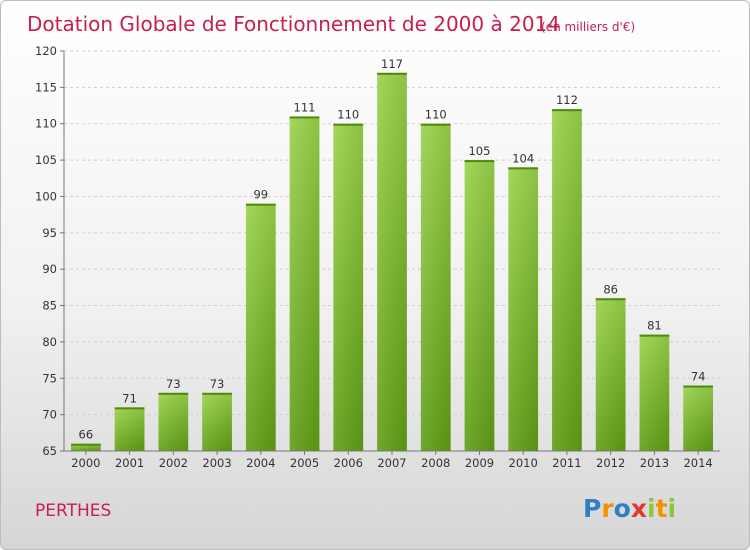 The width and height of the screenshot is (750, 550). I want to click on y-tick-label: 85, so click(49, 306).